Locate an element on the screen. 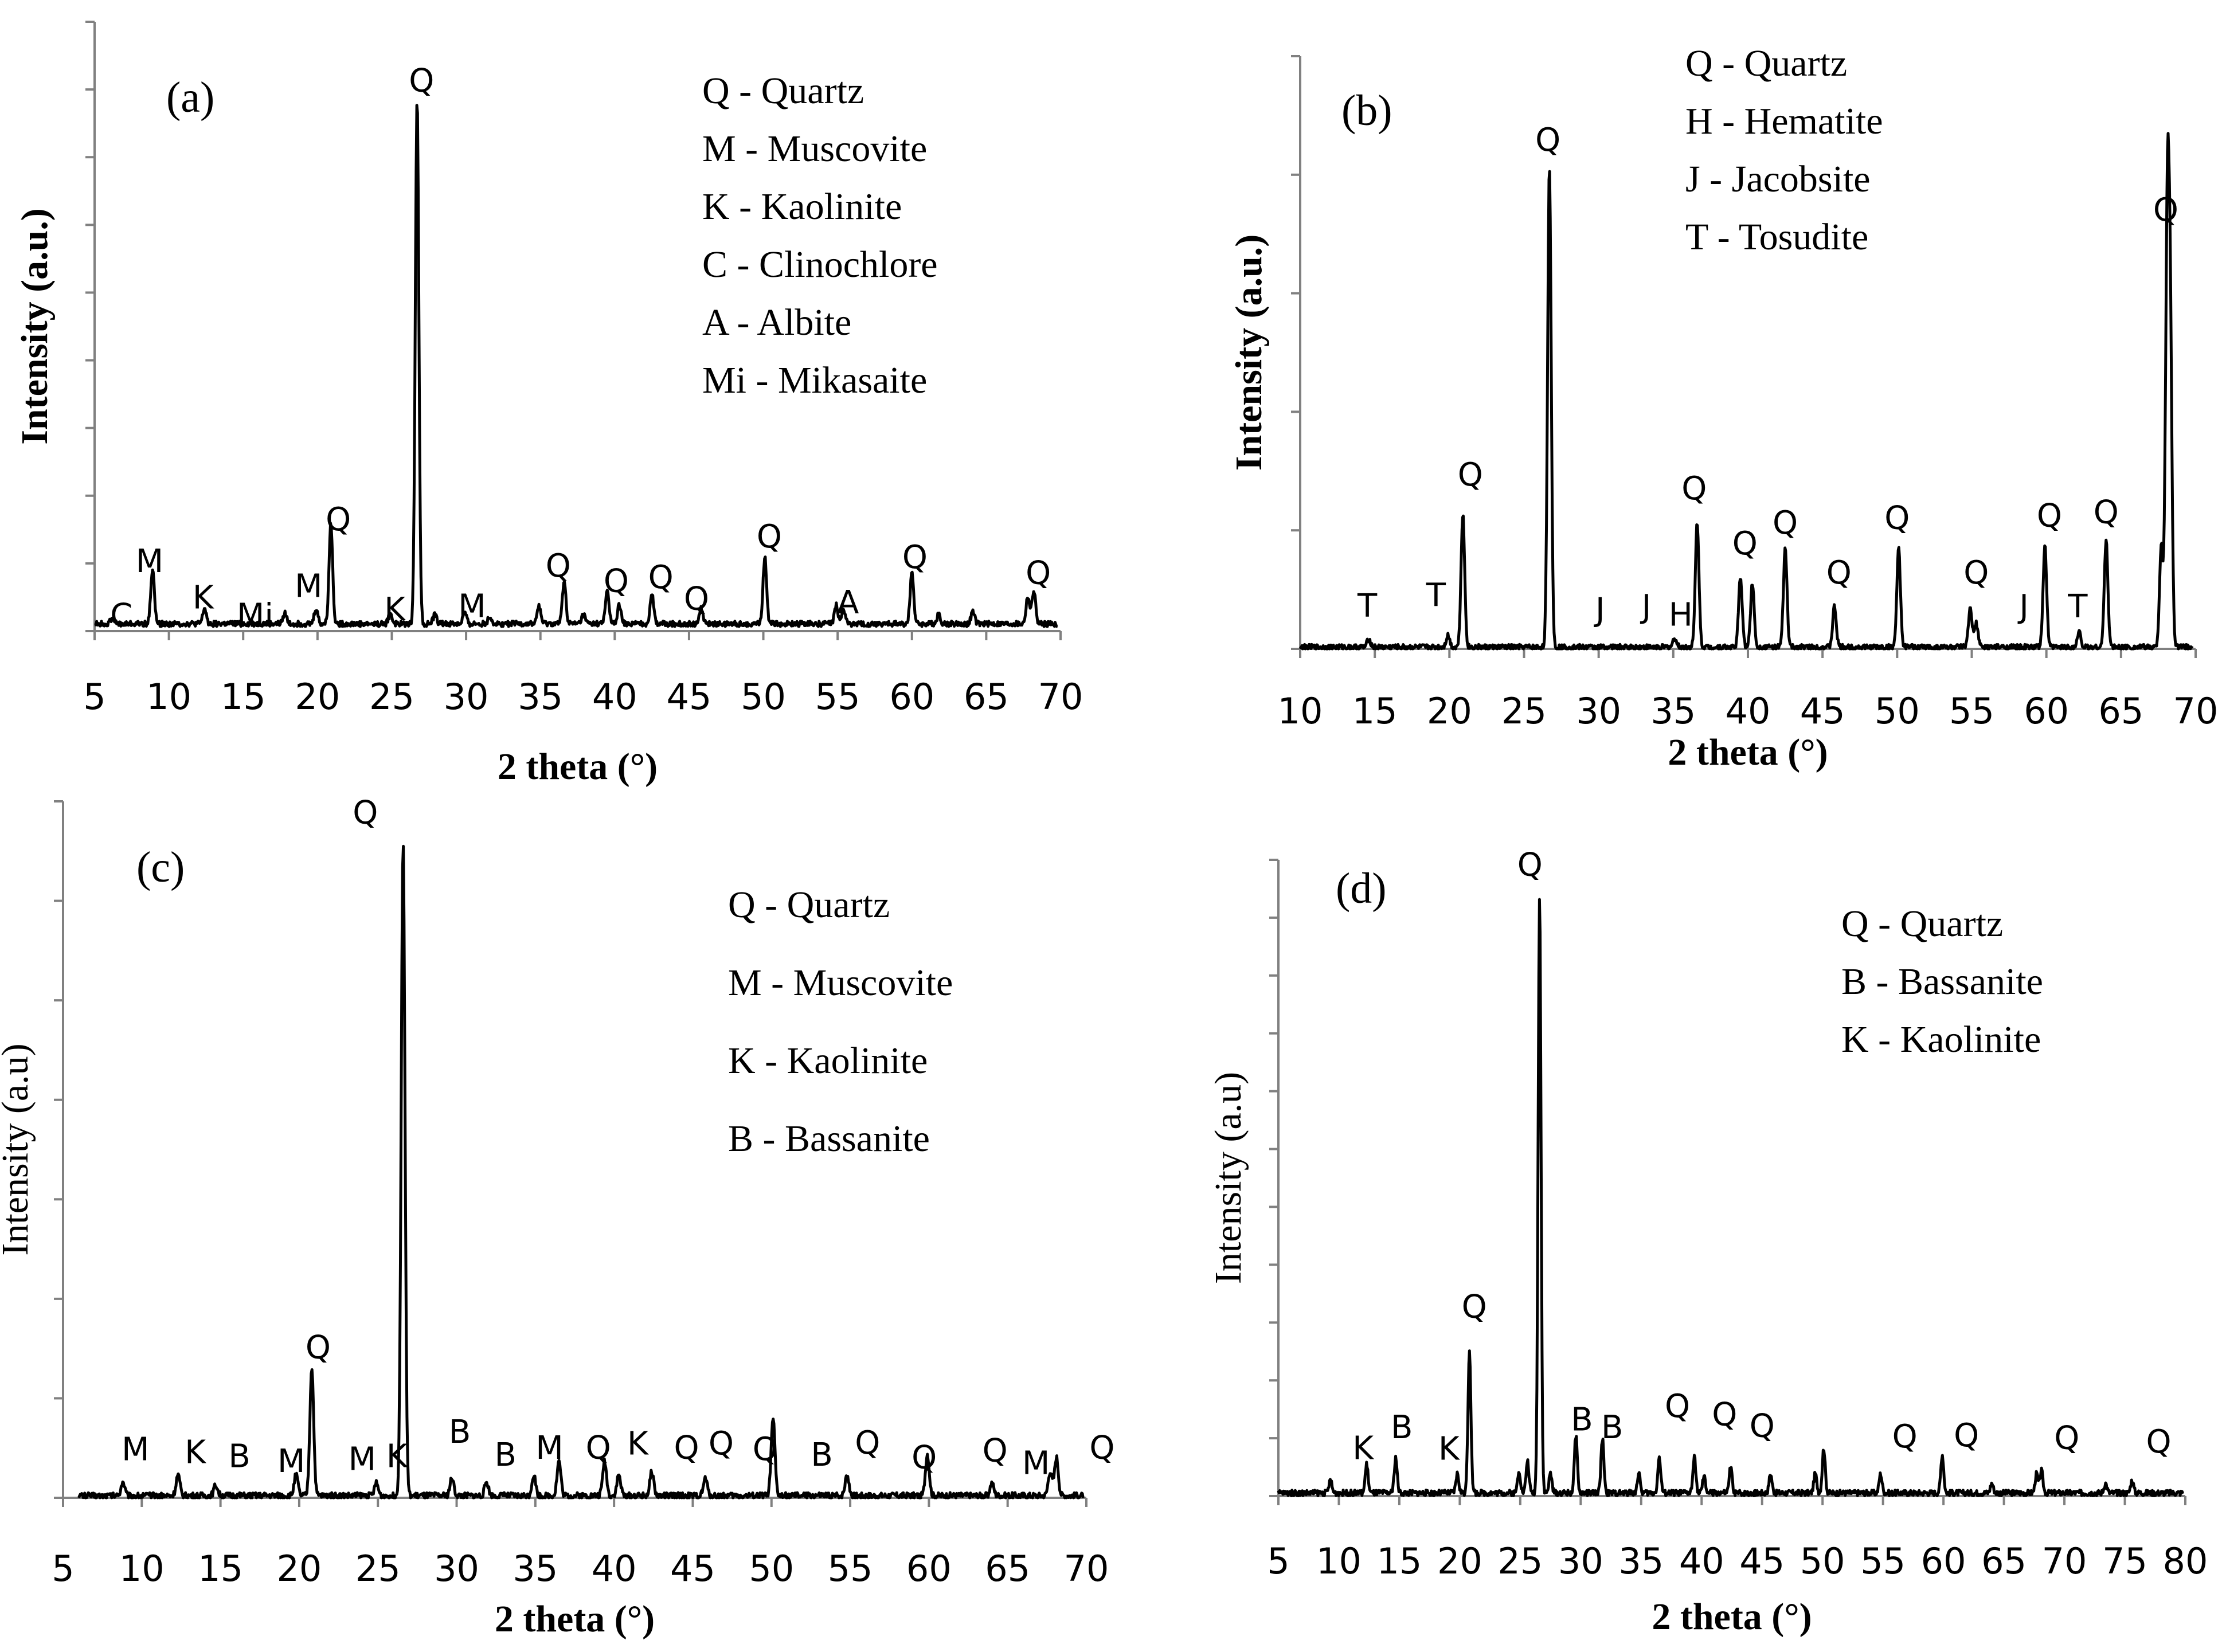 This screenshot has width=2222, height=1652. legend-entry: J - Jacobsite is located at coordinates (1778, 179).